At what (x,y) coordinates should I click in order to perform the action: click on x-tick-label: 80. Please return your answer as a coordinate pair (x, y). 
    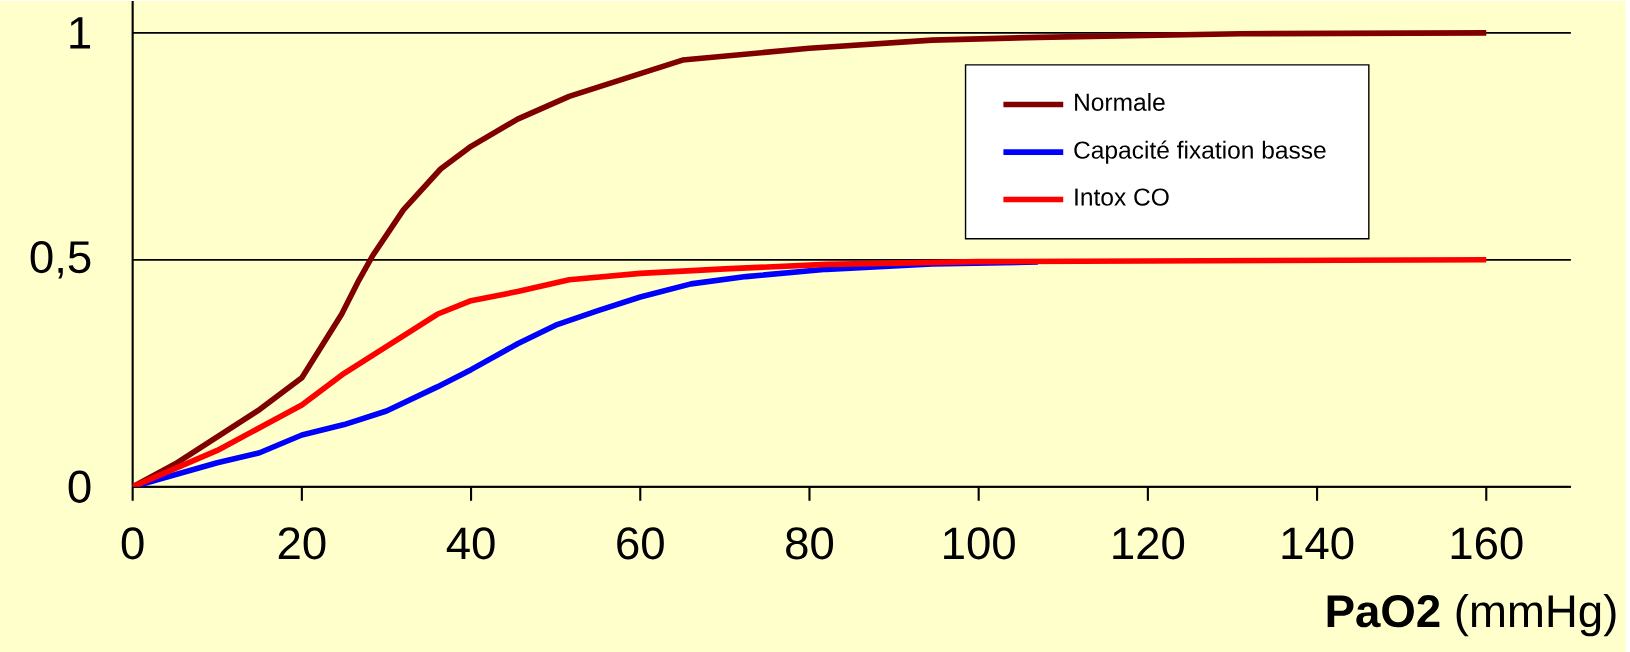
    Looking at the image, I should click on (810, 543).